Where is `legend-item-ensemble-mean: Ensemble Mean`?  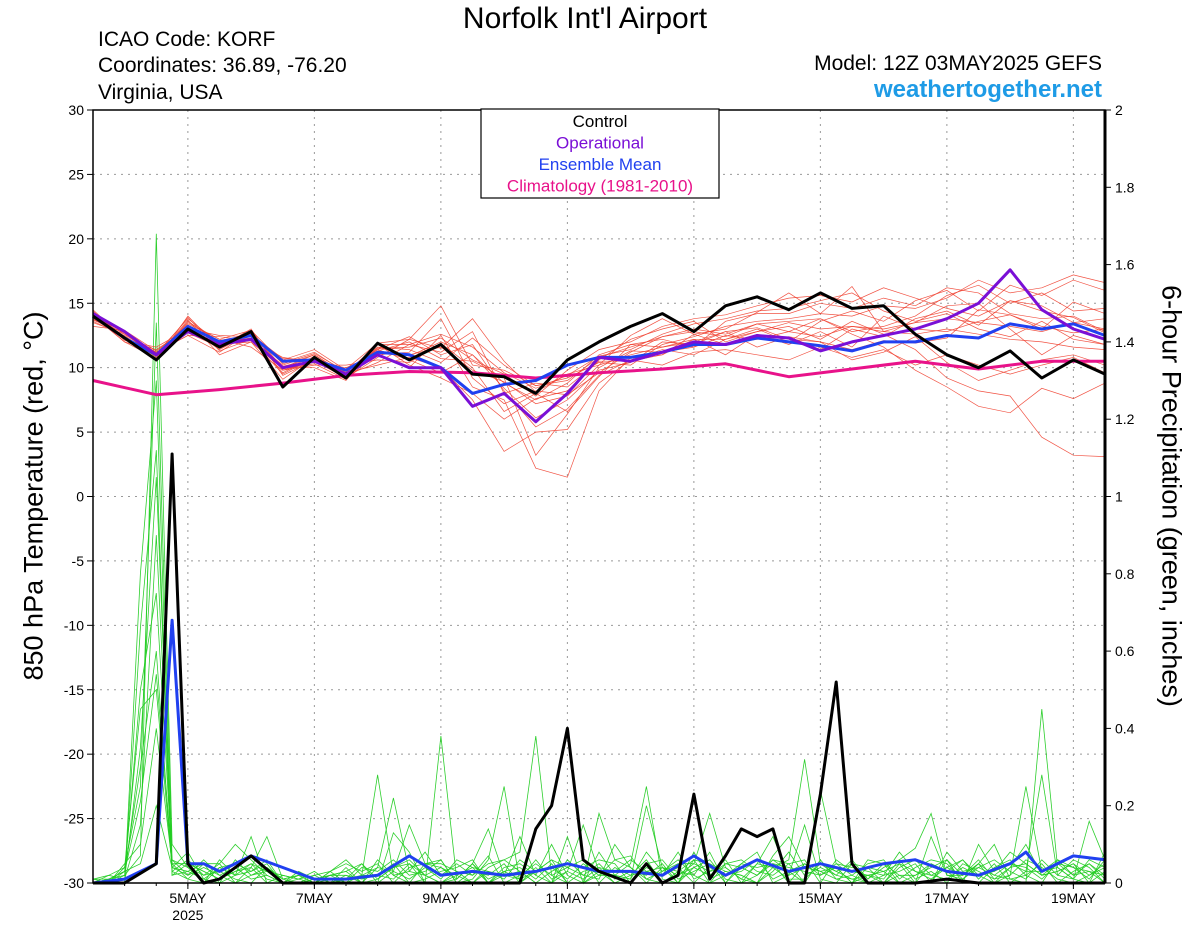
legend-item-ensemble-mean: Ensemble Mean is located at coordinates (600, 164).